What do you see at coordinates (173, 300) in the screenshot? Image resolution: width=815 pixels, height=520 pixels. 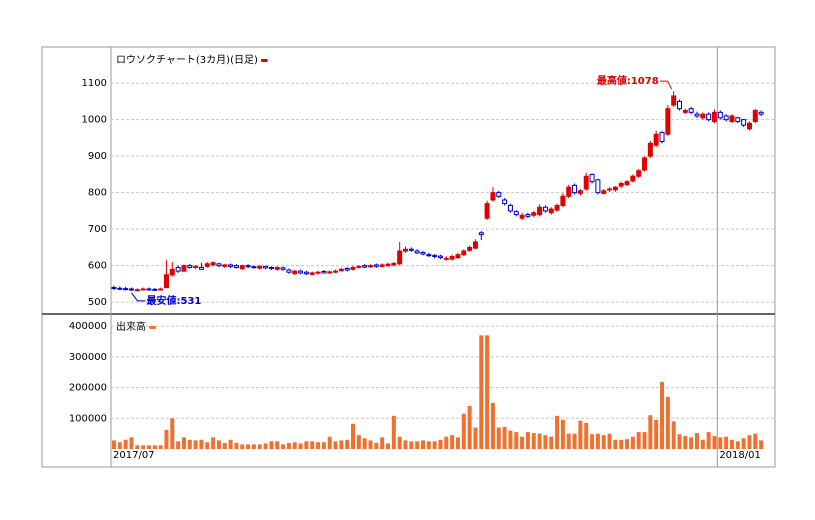 I see `low-annotation: 最安値:531` at bounding box center [173, 300].